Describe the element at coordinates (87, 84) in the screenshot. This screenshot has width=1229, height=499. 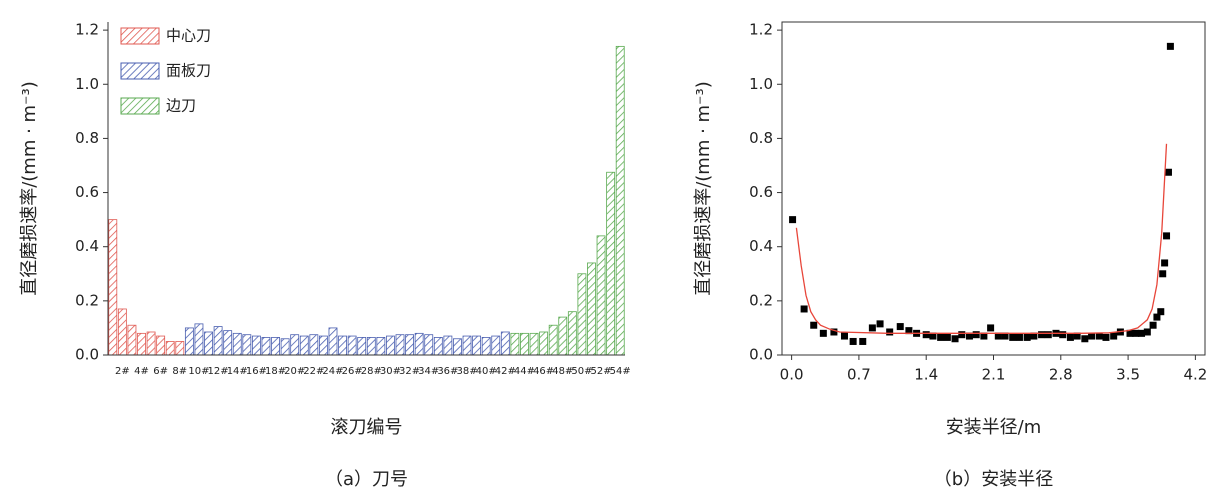
I see `y-tick-label: 1.0` at that location.